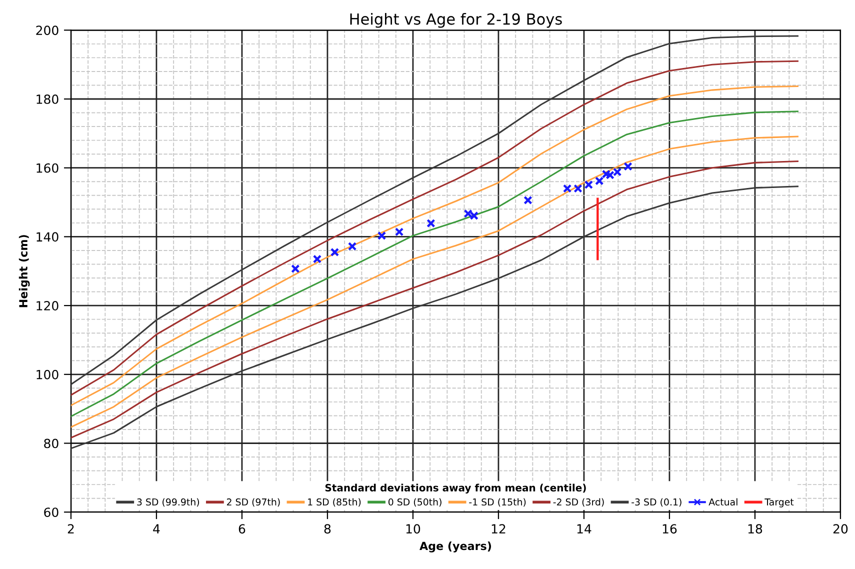 Image resolution: width=855 pixels, height=569 pixels. Describe the element at coordinates (47, 99) in the screenshot. I see `y-tick-label: 180` at that location.